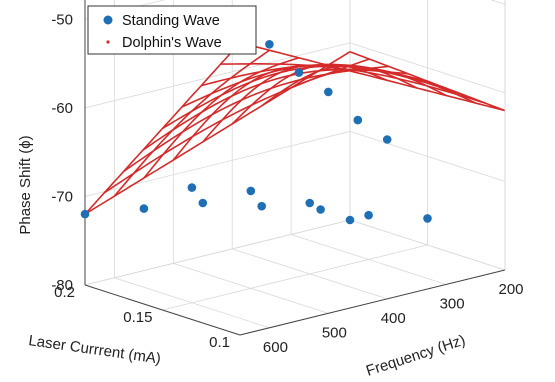  Describe the element at coordinates (219, 342) in the screenshot. I see `y-tick-label: 0.1` at that location.